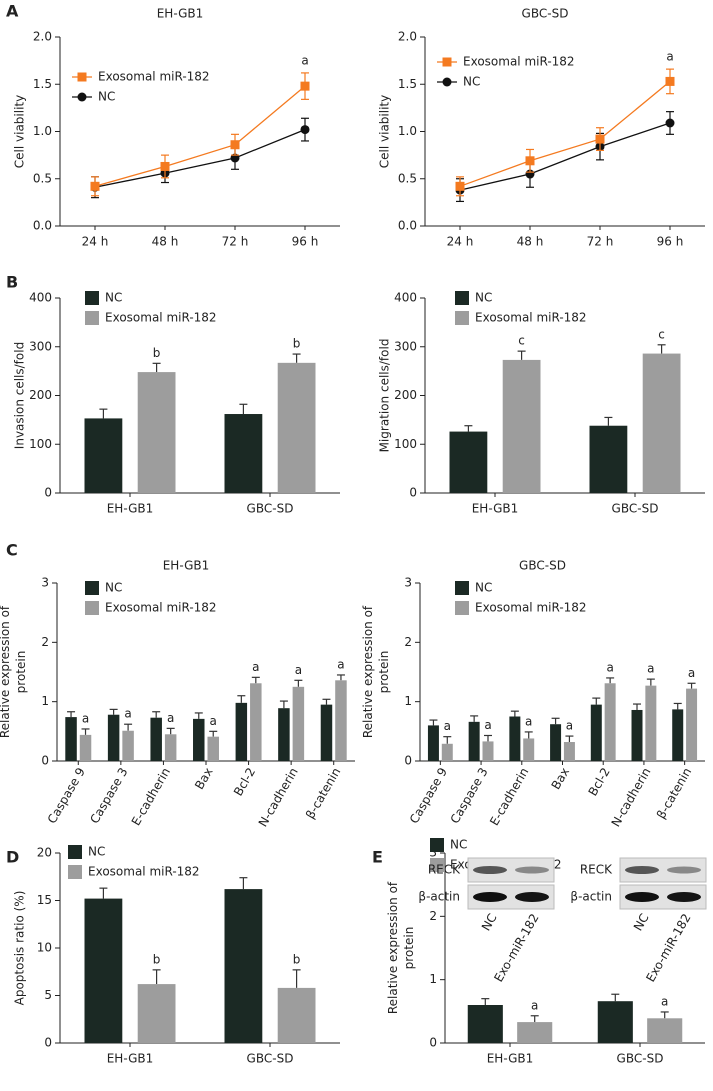 The height and width of the screenshot is (1091, 713). What do you see at coordinates (12, 857) in the screenshot?
I see `panel-label: D` at bounding box center [12, 857].